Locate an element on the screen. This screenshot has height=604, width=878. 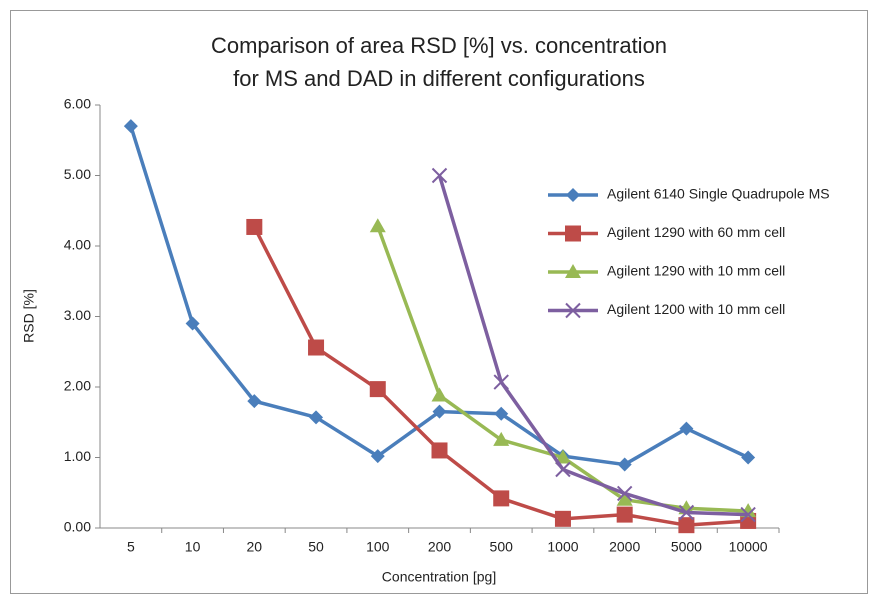
y-axis-label: RSD [%] is located at coordinates (29, 316).